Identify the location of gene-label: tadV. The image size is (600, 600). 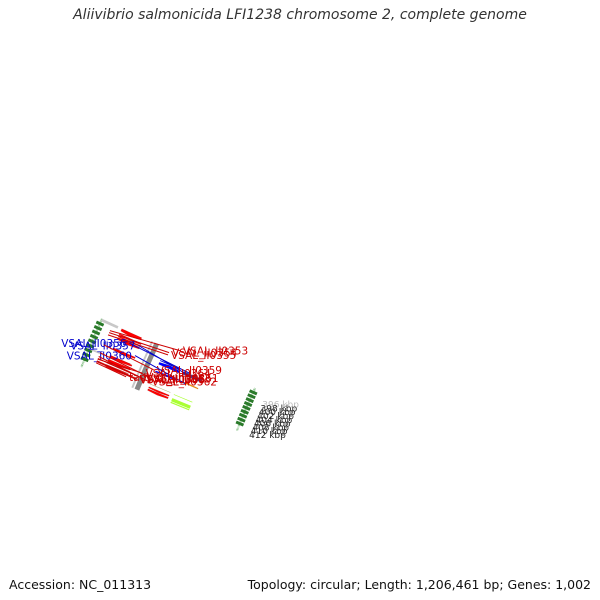
(141, 378).